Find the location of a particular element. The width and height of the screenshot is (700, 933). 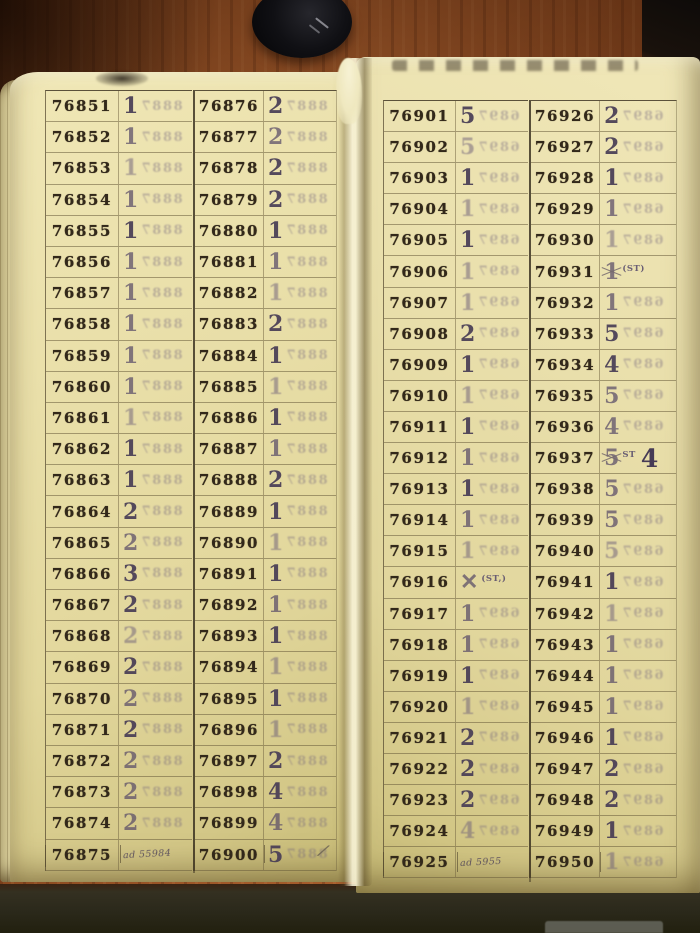

serial-number: 76864 is located at coordinates (82, 511).